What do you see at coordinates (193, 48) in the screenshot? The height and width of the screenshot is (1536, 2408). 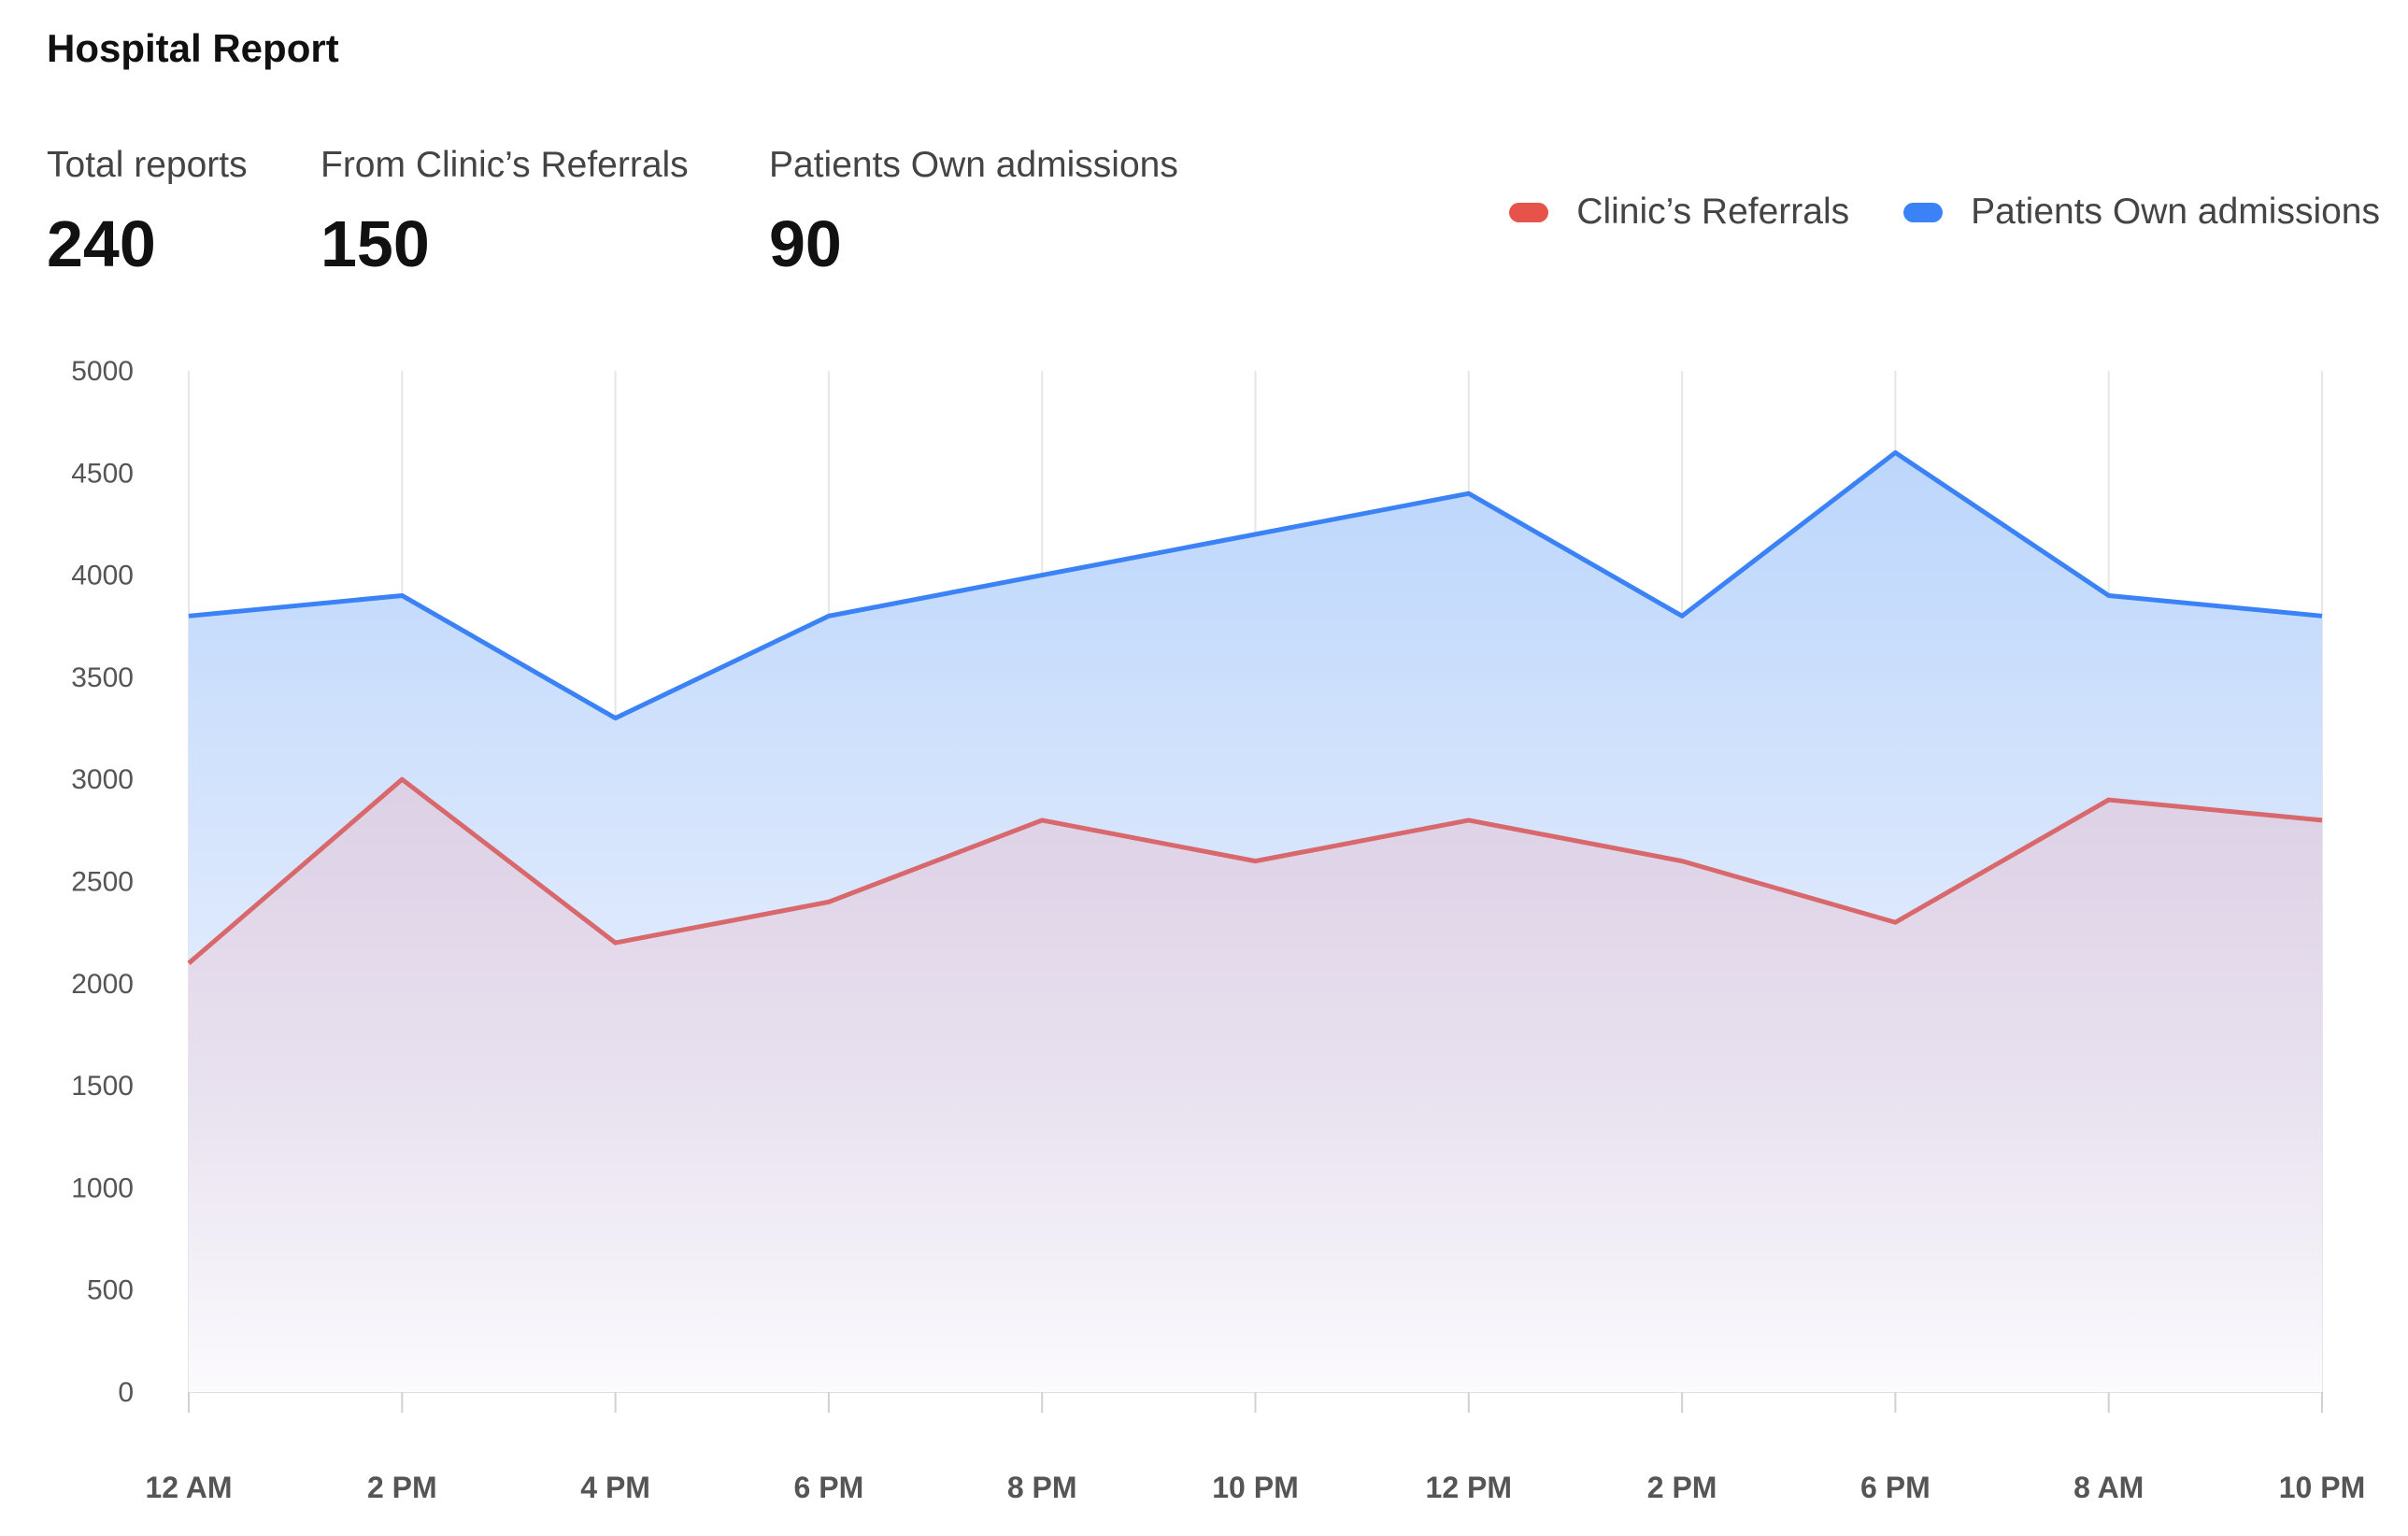 I see `page-title: Hospital Report` at bounding box center [193, 48].